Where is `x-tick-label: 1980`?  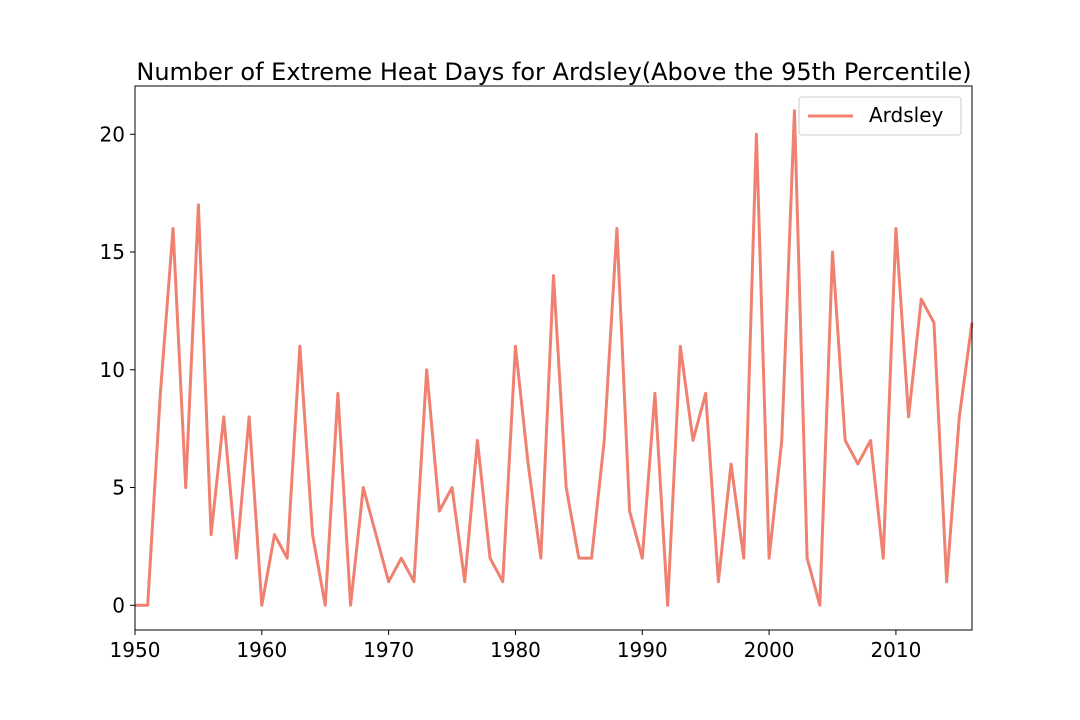 x-tick-label: 1980 is located at coordinates (515, 650).